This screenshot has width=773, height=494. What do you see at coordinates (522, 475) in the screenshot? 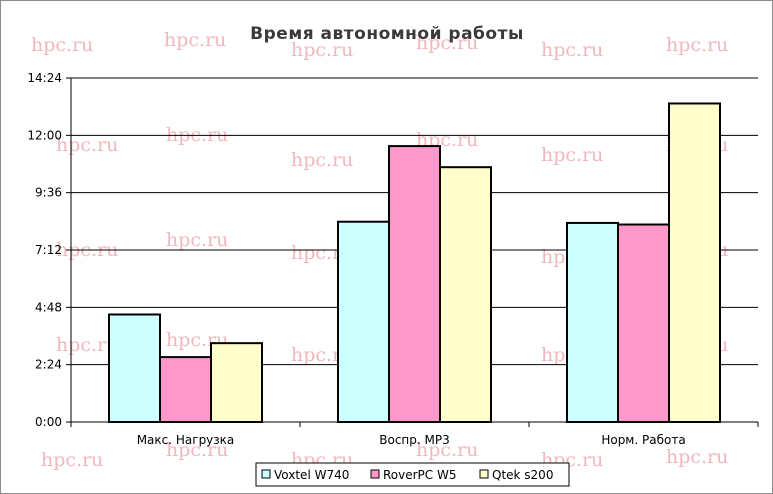
I see `legend-label: Qtek s200` at bounding box center [522, 475].